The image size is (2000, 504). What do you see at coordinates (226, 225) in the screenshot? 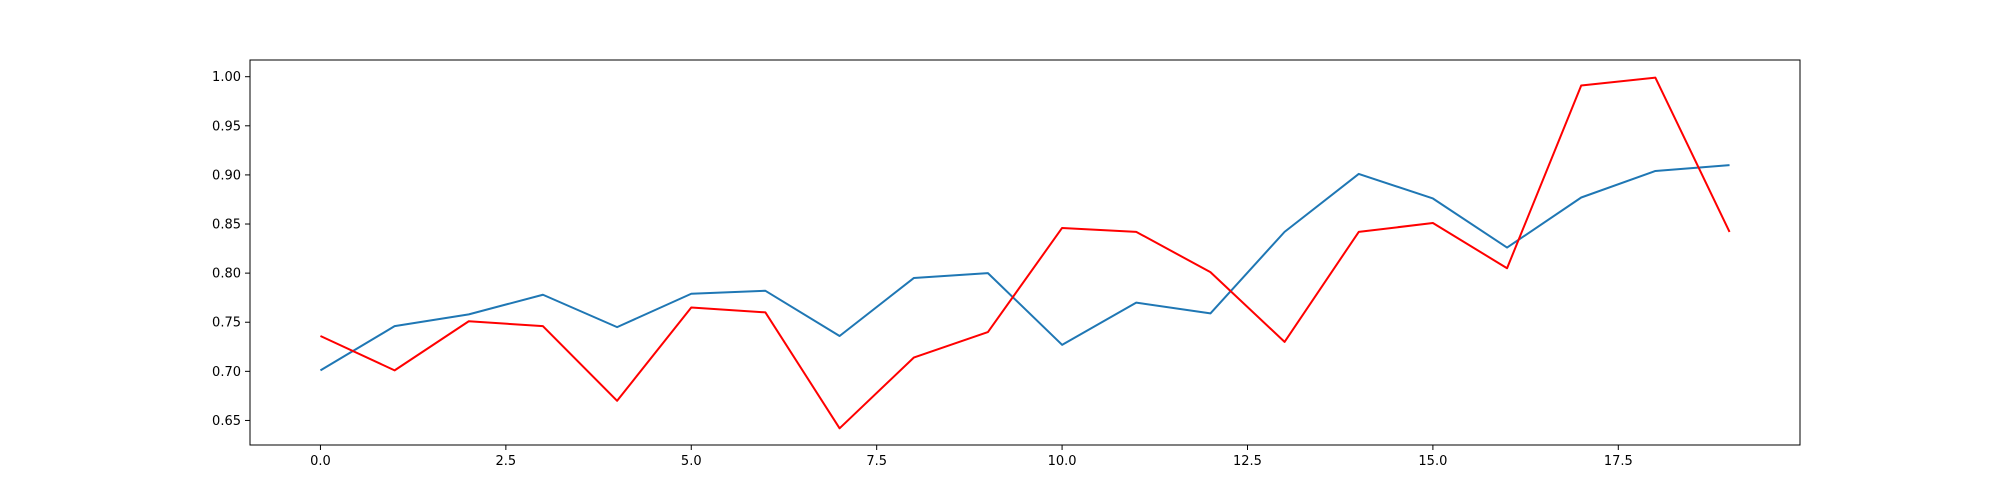
I see `y-tick-label: 0.85` at bounding box center [226, 225].